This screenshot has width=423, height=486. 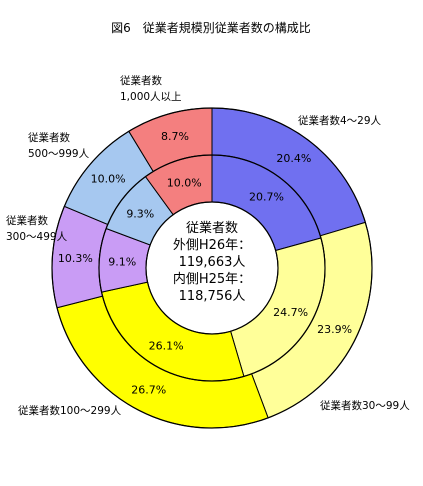 I want to click on category-label-100-299: 従業者数100～299人, so click(x=70, y=410).